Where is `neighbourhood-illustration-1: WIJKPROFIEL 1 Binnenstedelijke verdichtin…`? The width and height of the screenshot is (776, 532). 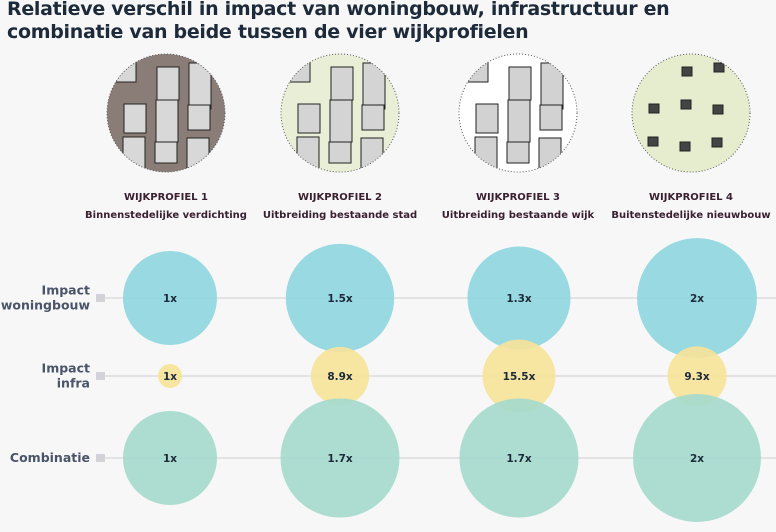 neighbourhood-illustration-1: WIJKPROFIEL 1 Binnenstedelijke verdichtin… is located at coordinates (166, 137).